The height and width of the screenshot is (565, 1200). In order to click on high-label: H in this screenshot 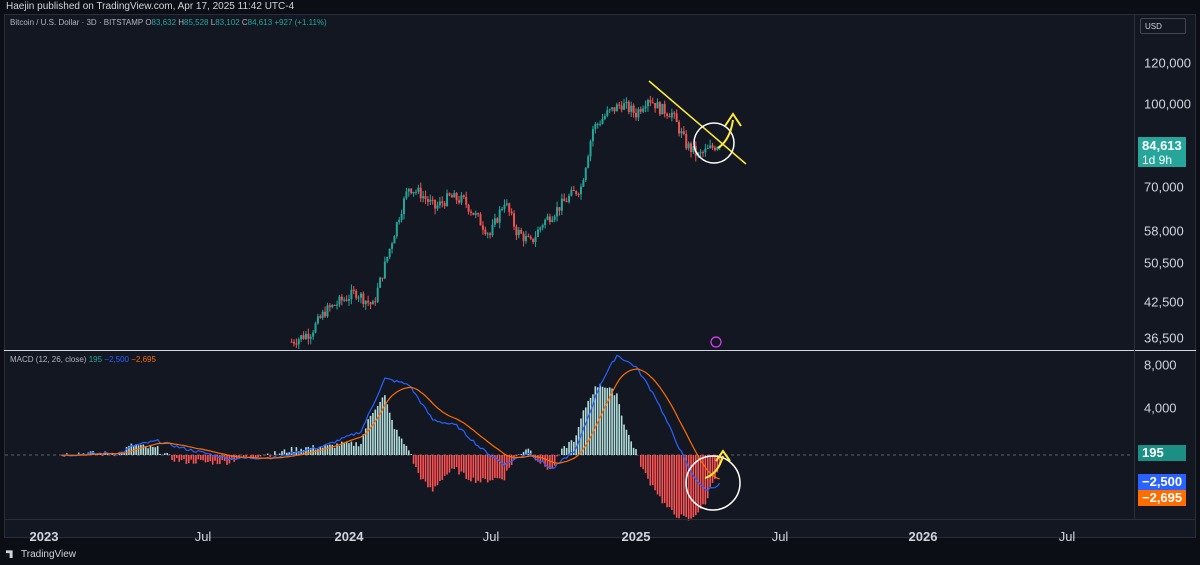, I will do `click(181, 22)`.